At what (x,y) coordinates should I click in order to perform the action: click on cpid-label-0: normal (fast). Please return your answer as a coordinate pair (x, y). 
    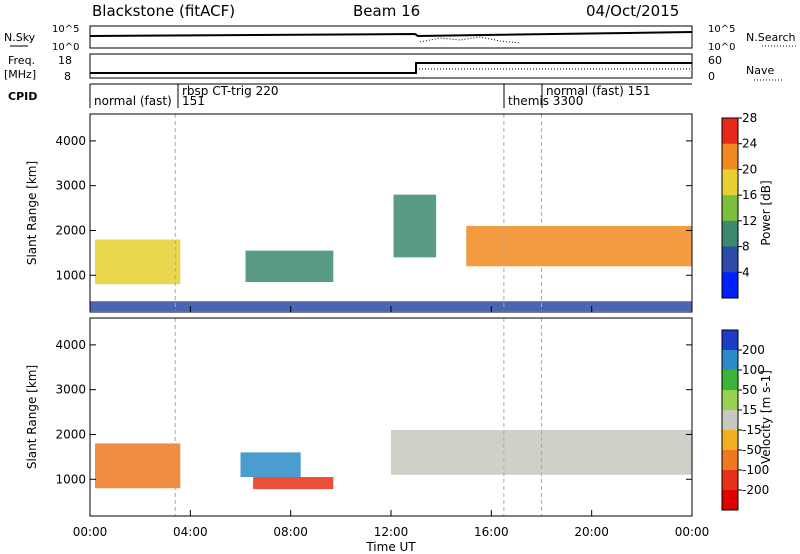
    Looking at the image, I should click on (133, 101).